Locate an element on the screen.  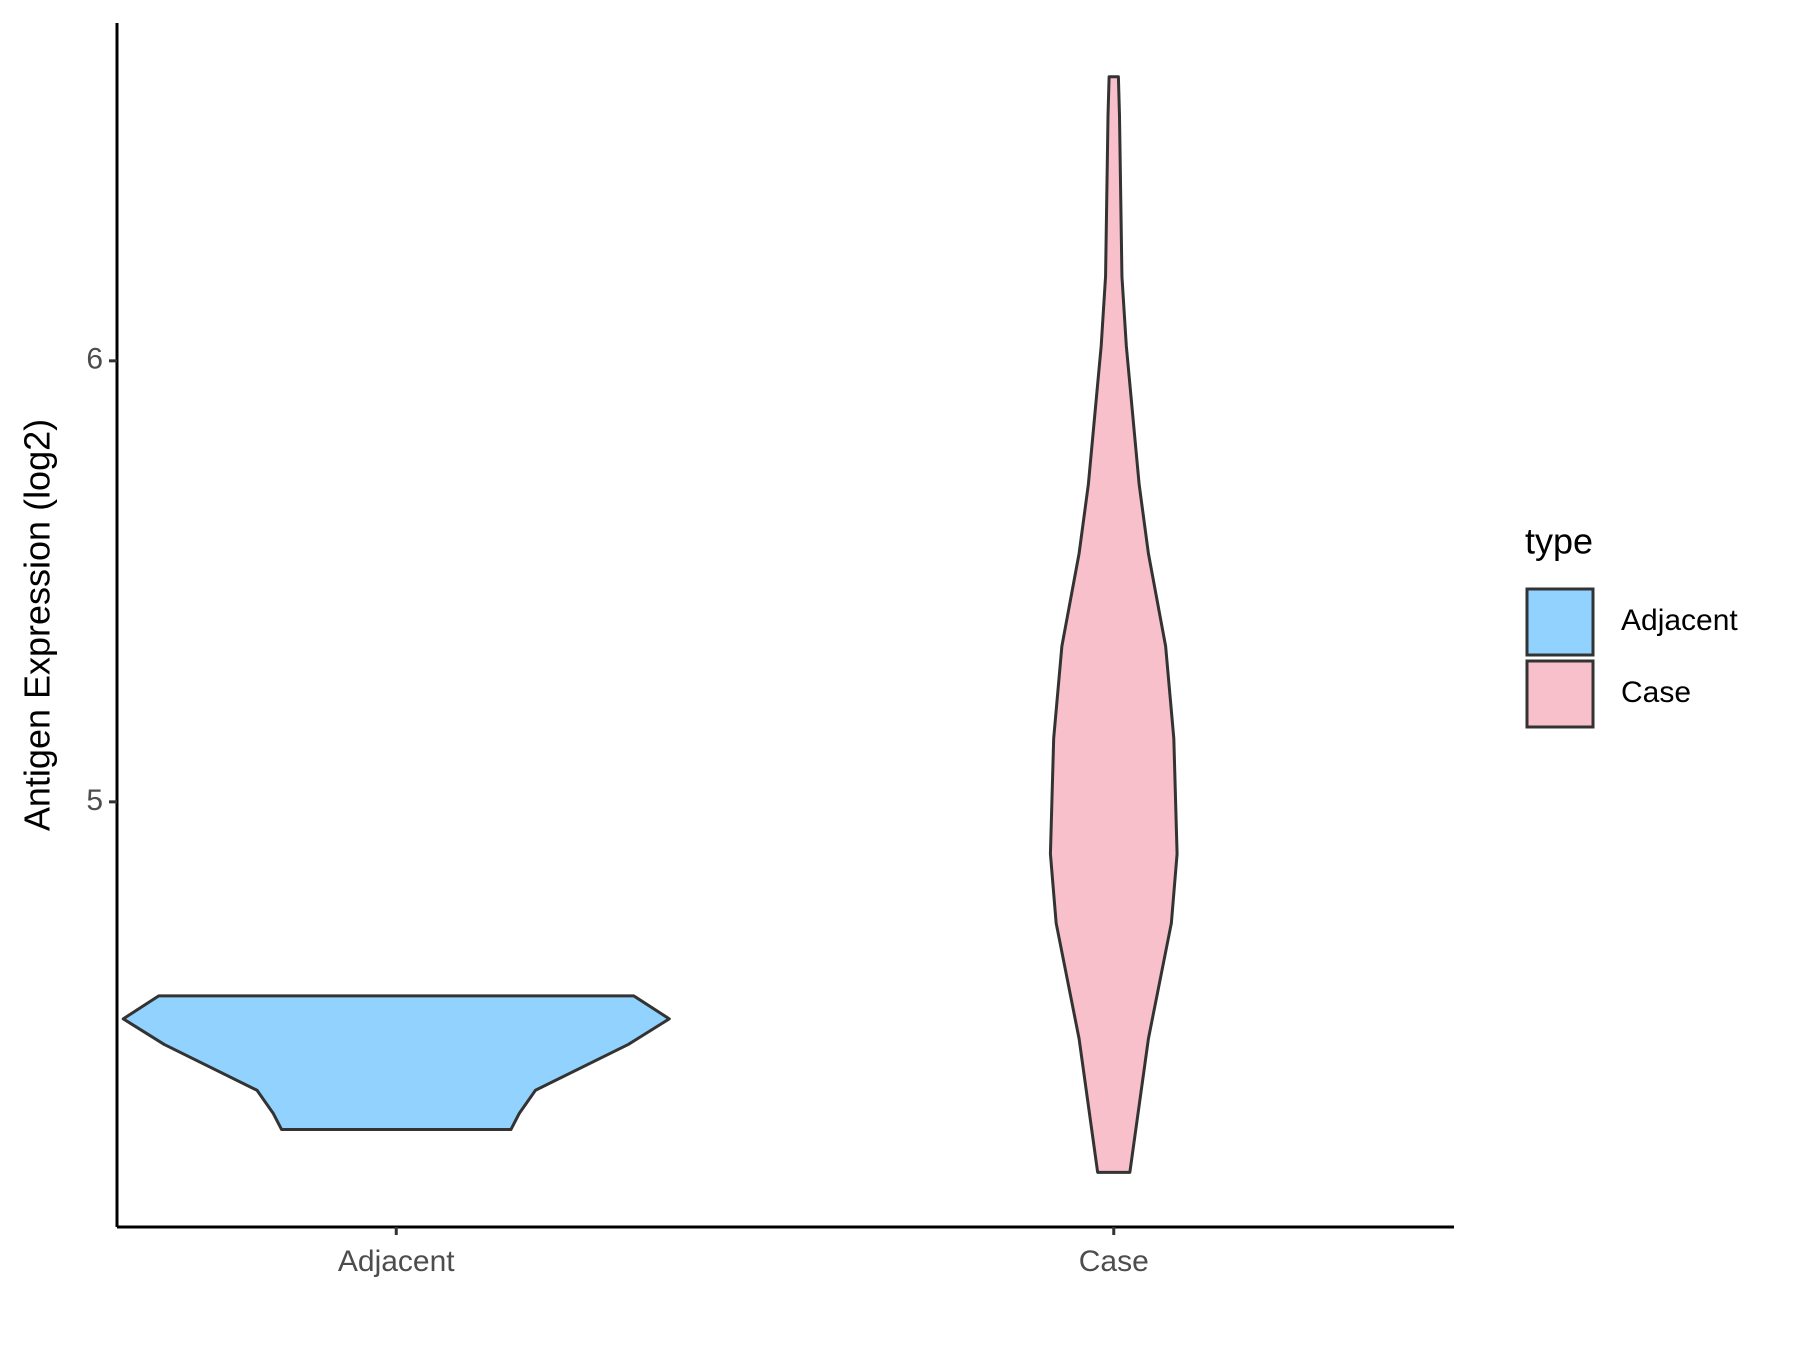
x-tick-label: Case is located at coordinates (1114, 1261).